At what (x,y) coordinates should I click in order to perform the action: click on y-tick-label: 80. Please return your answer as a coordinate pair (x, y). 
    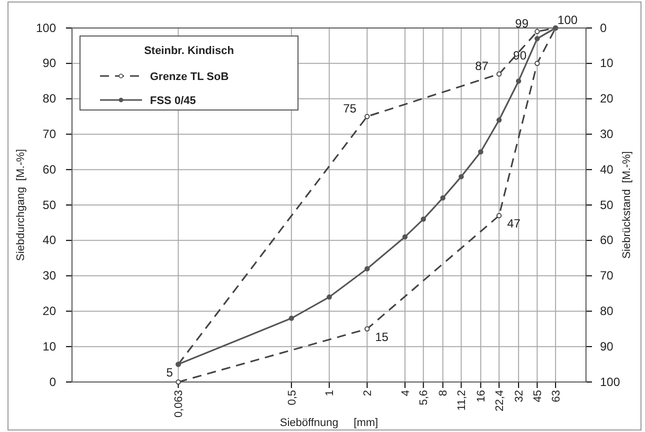
    Looking at the image, I should click on (49, 99).